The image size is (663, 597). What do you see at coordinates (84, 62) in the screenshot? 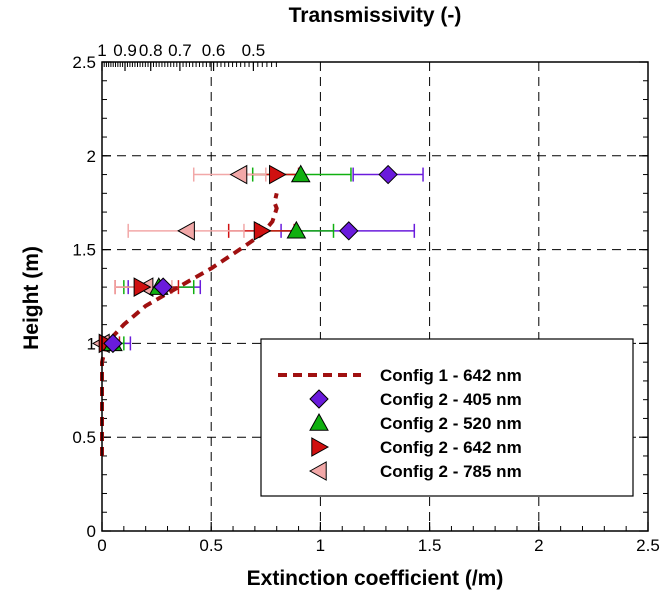
I see `y-tick-label: 2.5` at bounding box center [84, 62].